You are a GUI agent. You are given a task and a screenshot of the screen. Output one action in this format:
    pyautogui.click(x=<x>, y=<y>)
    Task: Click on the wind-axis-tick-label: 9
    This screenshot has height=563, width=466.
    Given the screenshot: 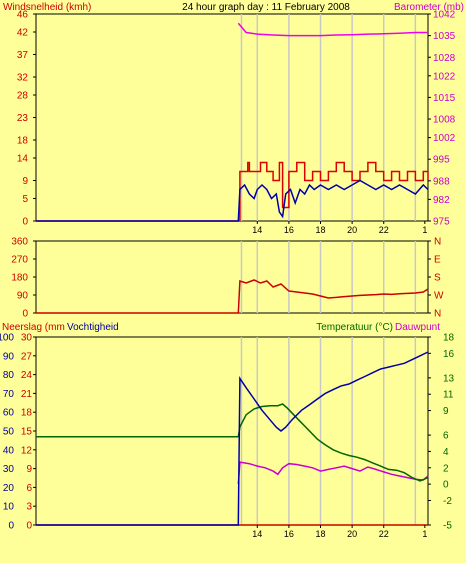 What is the action you would take?
    pyautogui.click(x=25, y=181)
    